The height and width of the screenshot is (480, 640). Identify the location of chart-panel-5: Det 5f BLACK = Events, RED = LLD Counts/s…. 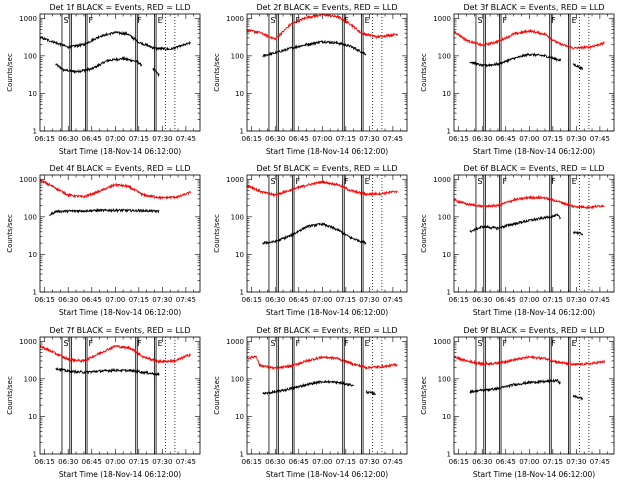
(310, 240).